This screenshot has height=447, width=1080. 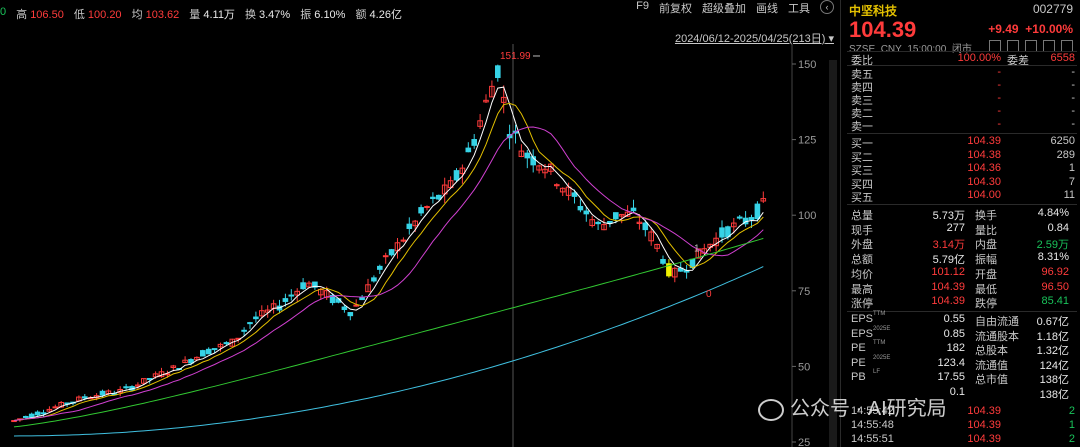 I want to click on chevron-left-icon: ‹, so click(x=827, y=7).